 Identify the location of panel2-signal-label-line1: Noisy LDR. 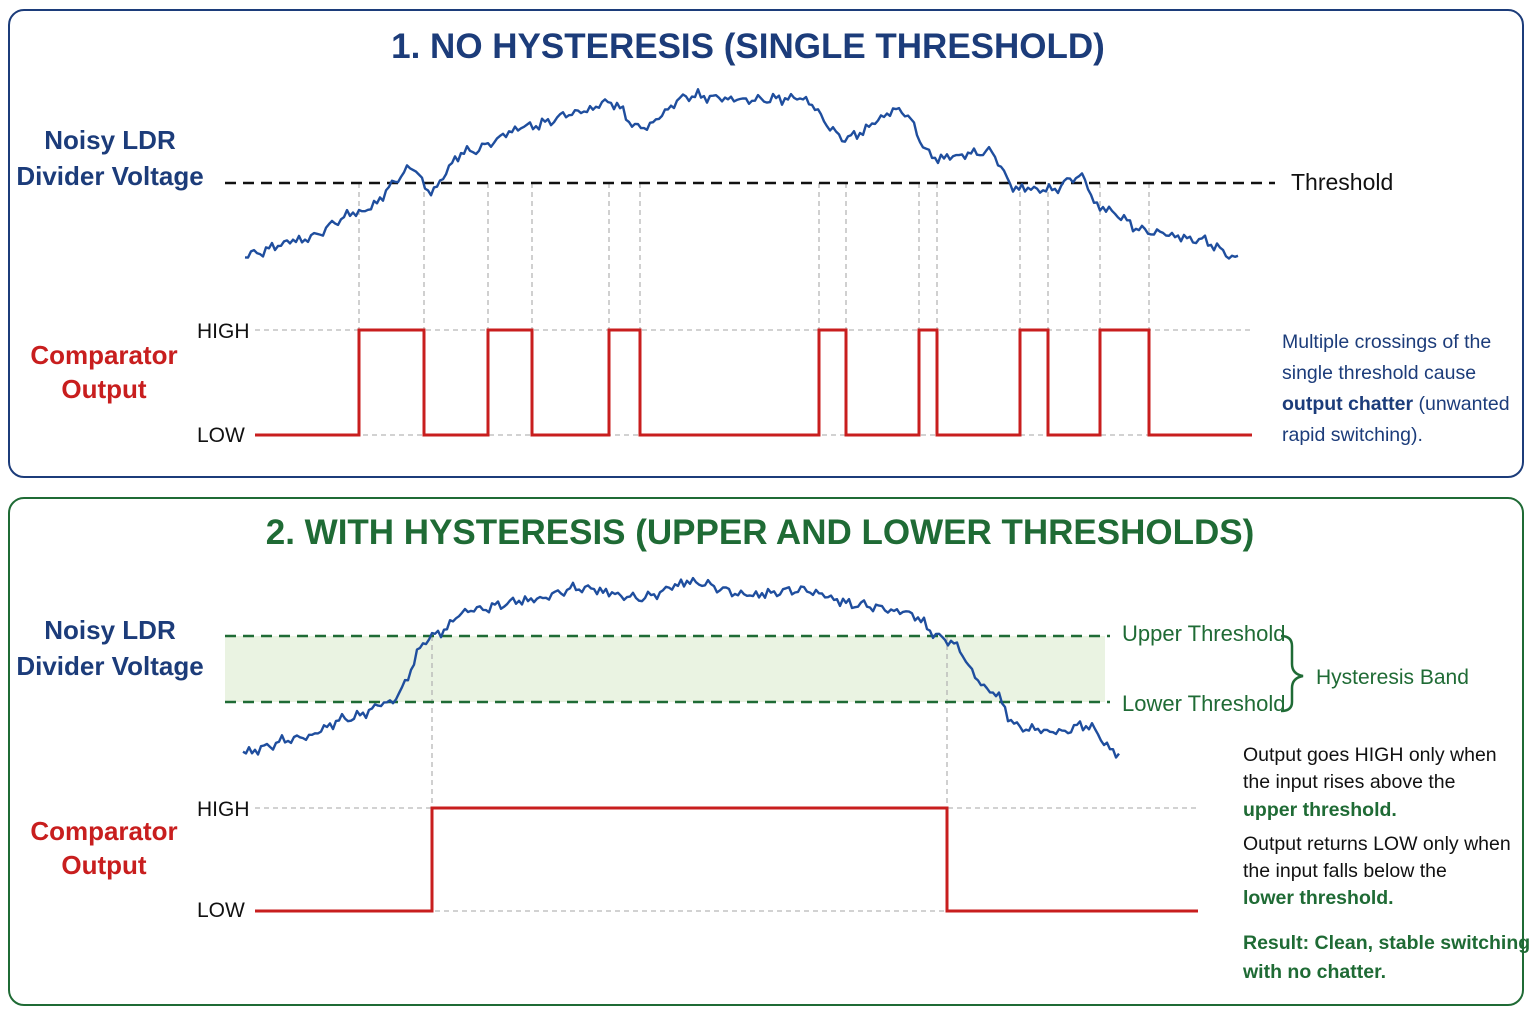
(110, 630).